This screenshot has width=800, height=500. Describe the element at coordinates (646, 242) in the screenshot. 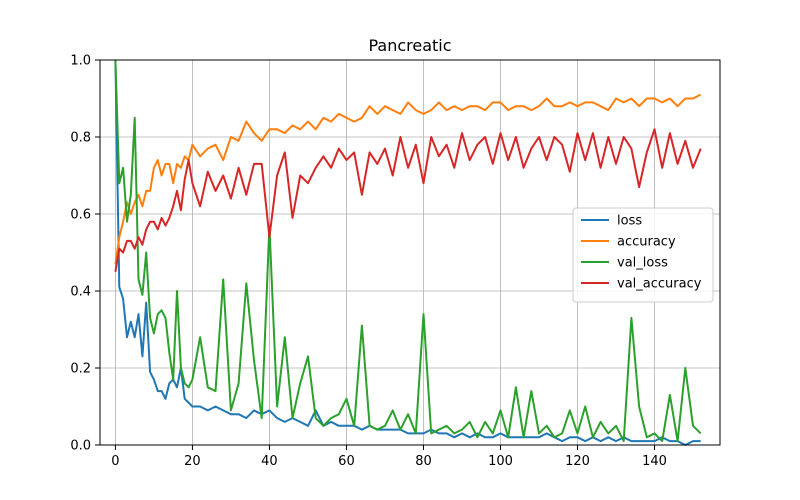

I see `legend-label-accuracy: accuracy` at that location.